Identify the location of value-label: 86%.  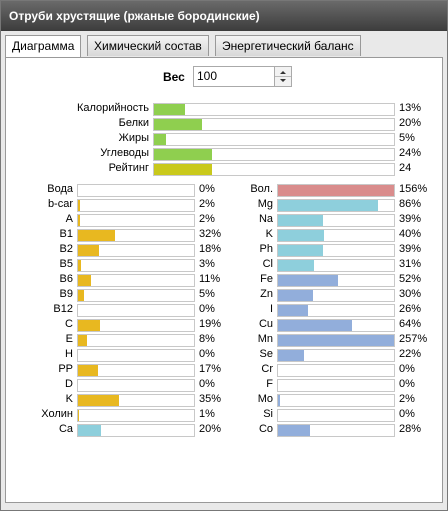
(410, 204).